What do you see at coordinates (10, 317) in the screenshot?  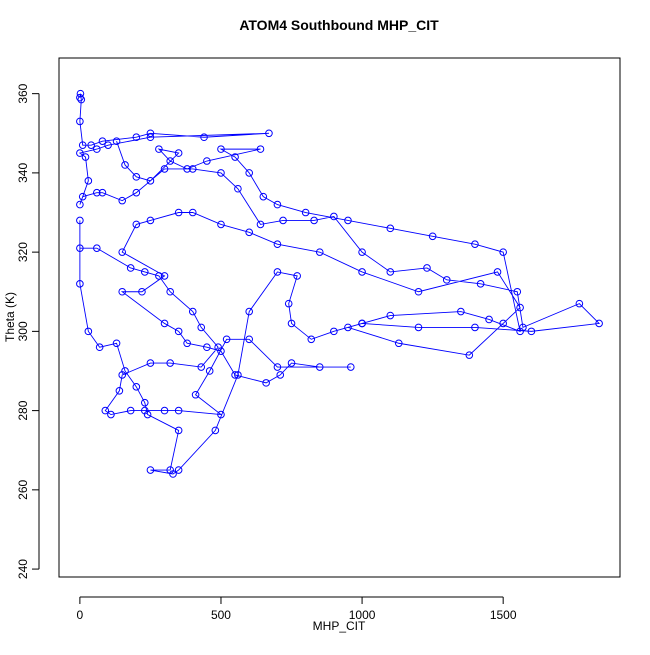 I see `y-axis-label: Theta (K)` at bounding box center [10, 317].